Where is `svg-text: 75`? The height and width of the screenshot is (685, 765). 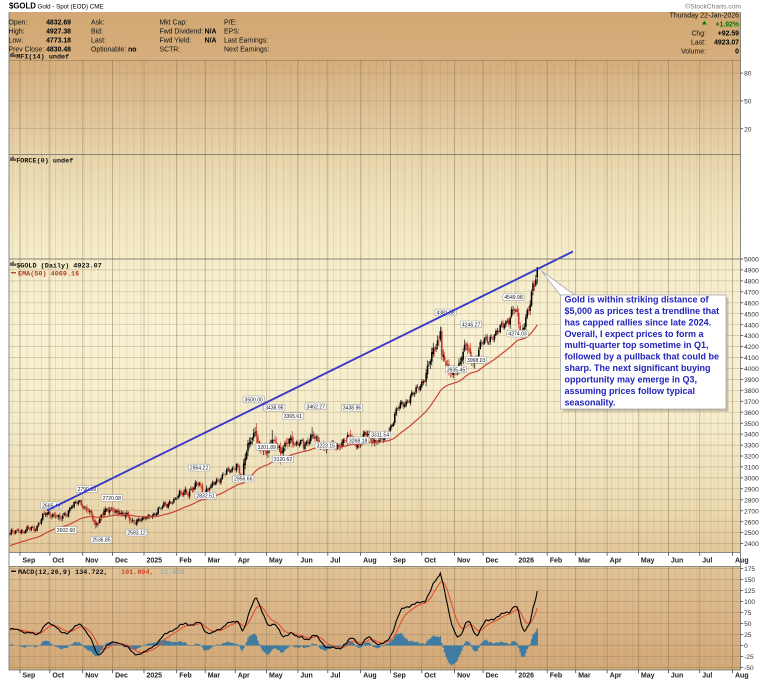 svg-text: 75 is located at coordinates (748, 613).